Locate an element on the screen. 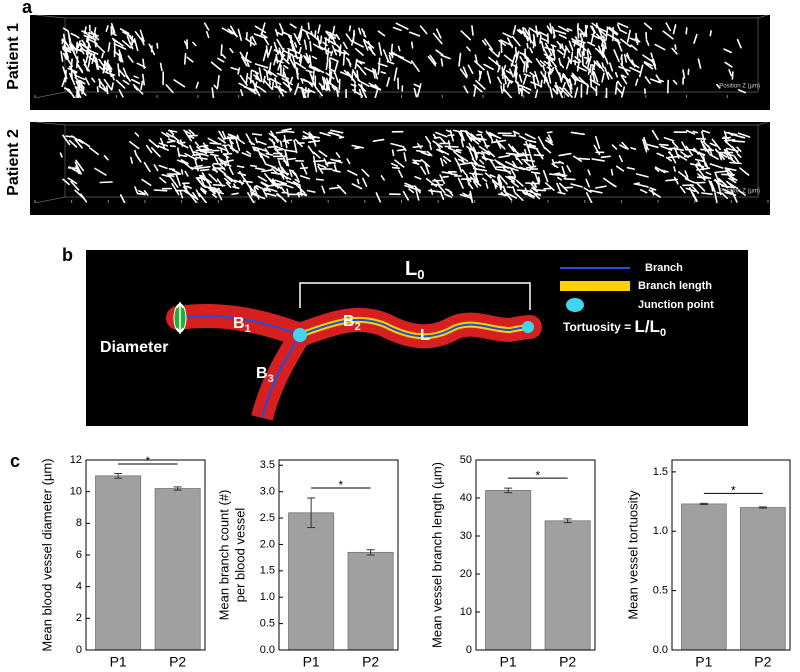 The width and height of the screenshot is (800, 672). branch-line is located at coordinates (354, 367).